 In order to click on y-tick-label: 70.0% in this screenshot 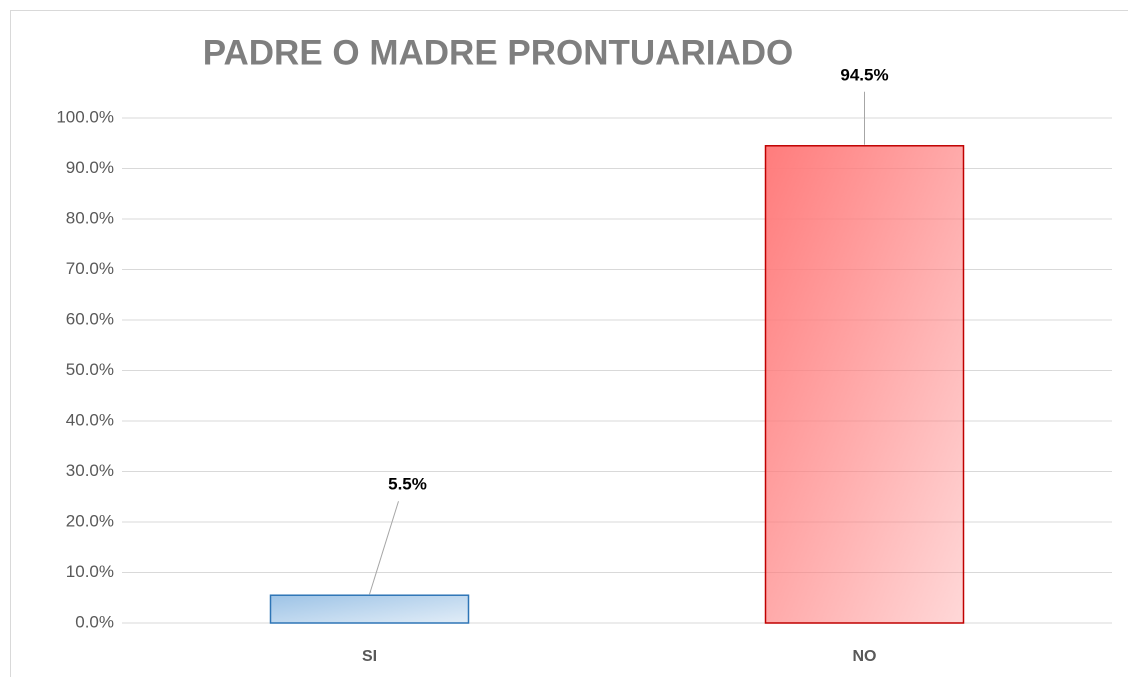, I will do `click(90, 268)`.